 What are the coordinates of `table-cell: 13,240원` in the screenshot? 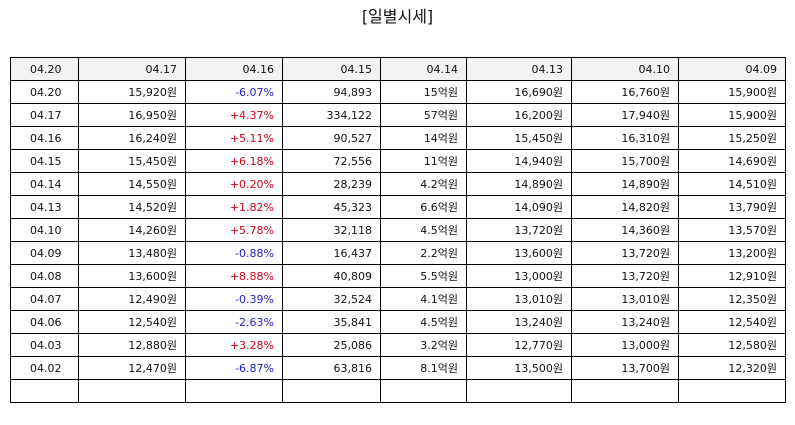 It's located at (625, 322).